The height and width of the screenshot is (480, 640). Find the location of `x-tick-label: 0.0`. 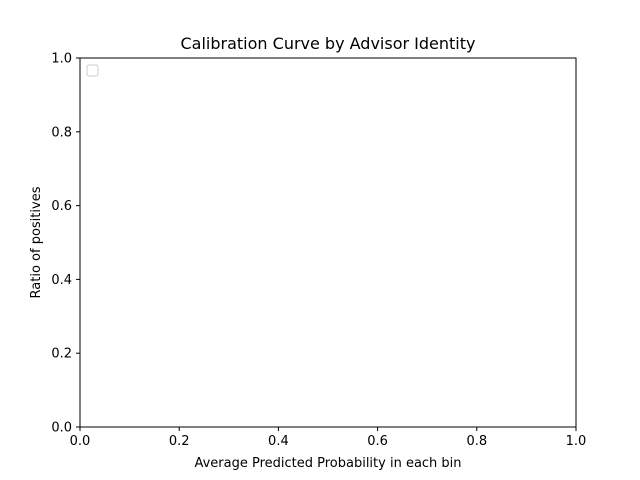

x-tick-label: 0.0 is located at coordinates (80, 441).